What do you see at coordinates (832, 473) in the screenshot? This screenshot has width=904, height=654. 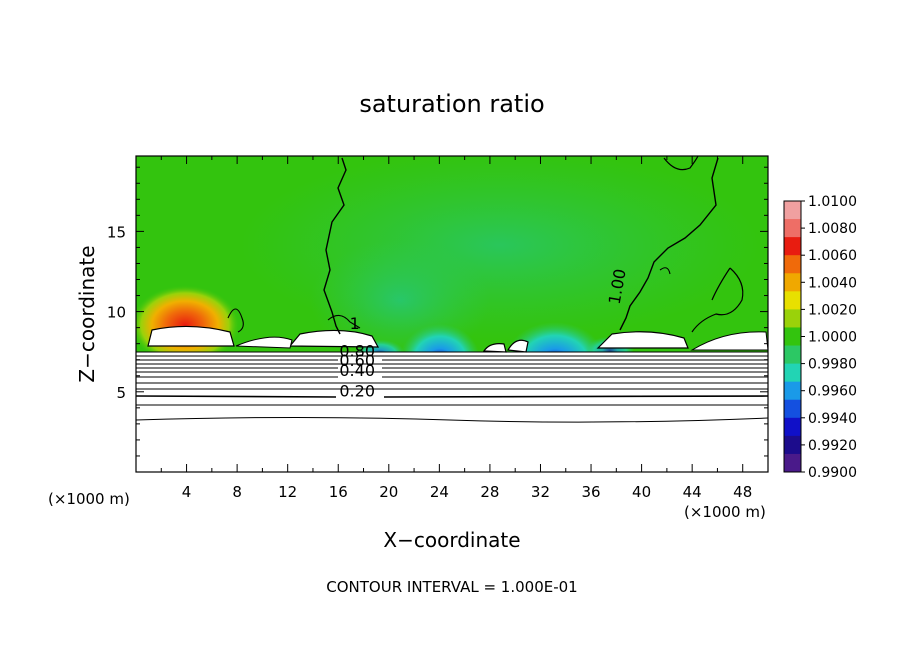 I see `colorbar-label: 0.9900` at bounding box center [832, 473].